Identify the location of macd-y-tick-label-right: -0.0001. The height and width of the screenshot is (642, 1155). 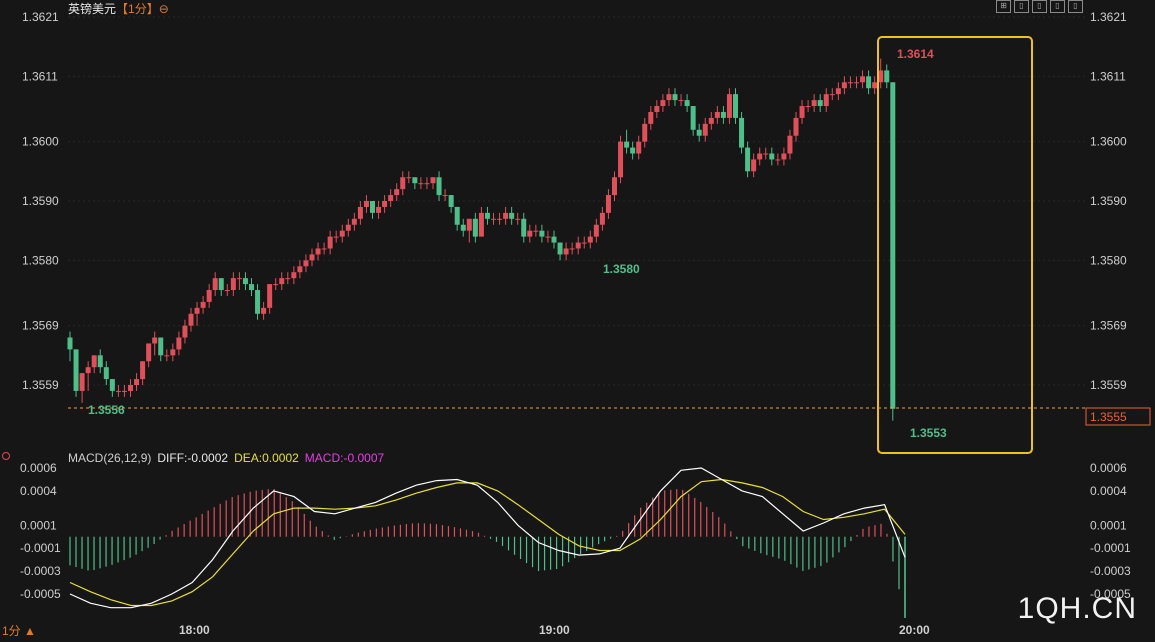
(1110, 548).